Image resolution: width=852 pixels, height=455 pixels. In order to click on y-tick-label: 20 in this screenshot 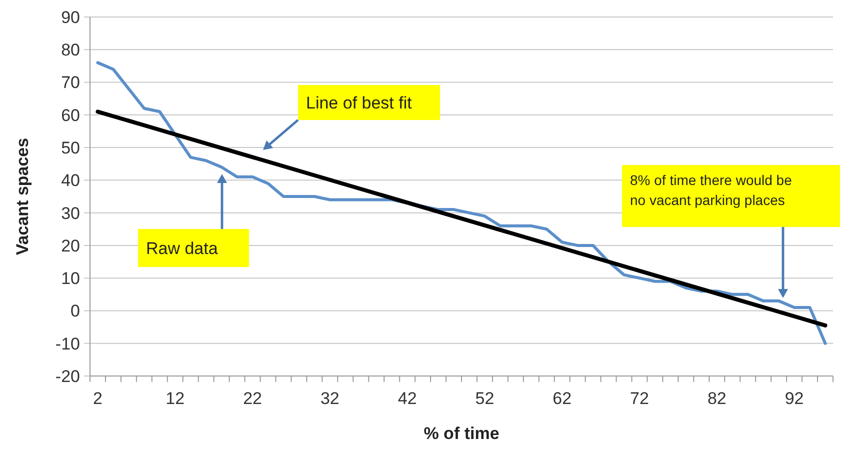, I will do `click(70, 246)`.